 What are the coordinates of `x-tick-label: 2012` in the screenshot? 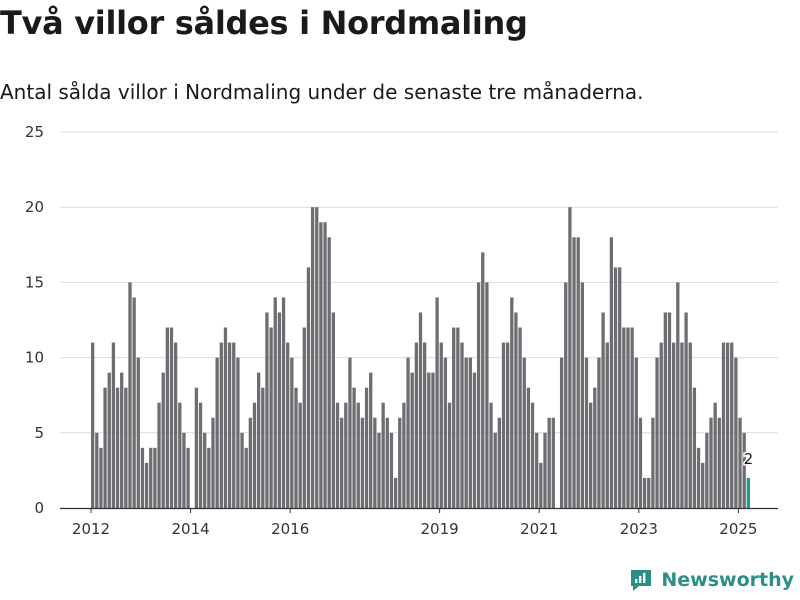 It's located at (91, 529).